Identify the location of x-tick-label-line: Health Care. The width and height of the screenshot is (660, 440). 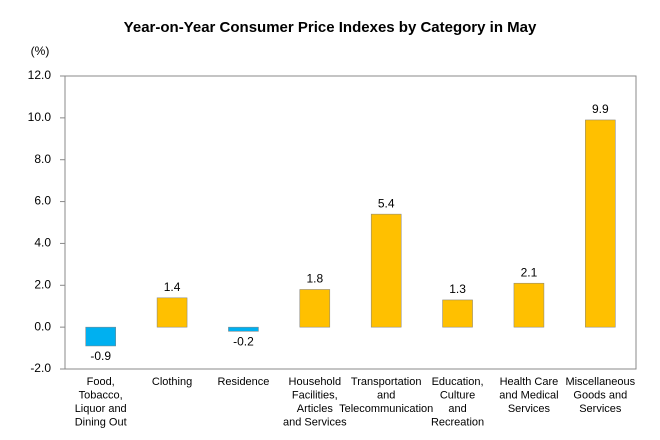
(529, 382).